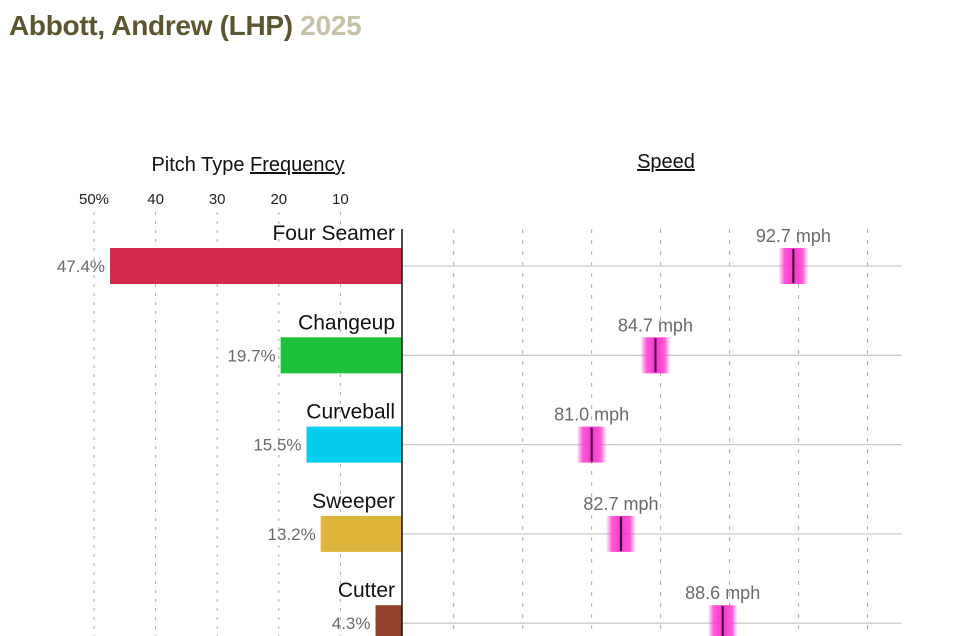  What do you see at coordinates (278, 199) in the screenshot?
I see `frequency-tick-label: 20` at bounding box center [278, 199].